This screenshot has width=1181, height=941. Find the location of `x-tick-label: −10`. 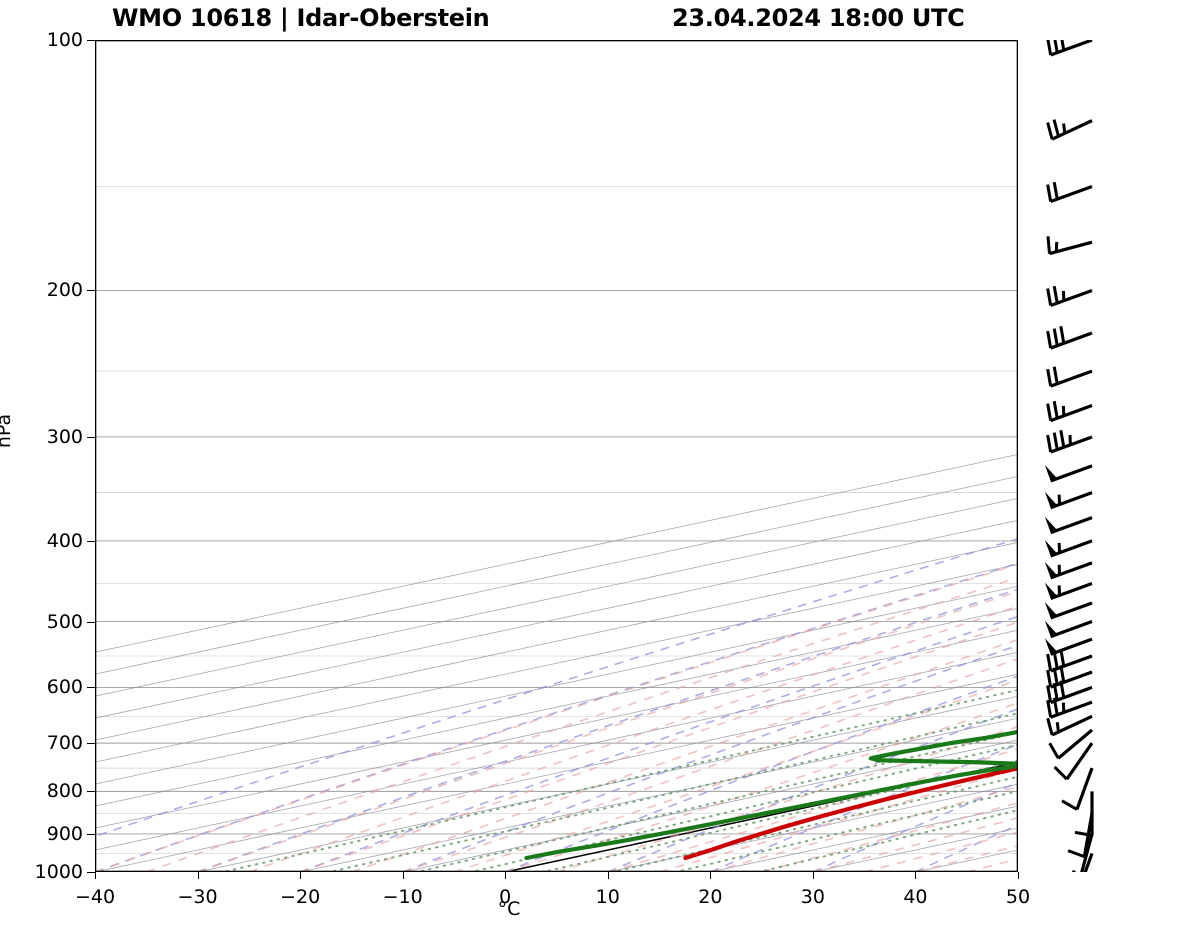

x-tick-label: −10 is located at coordinates (402, 897).